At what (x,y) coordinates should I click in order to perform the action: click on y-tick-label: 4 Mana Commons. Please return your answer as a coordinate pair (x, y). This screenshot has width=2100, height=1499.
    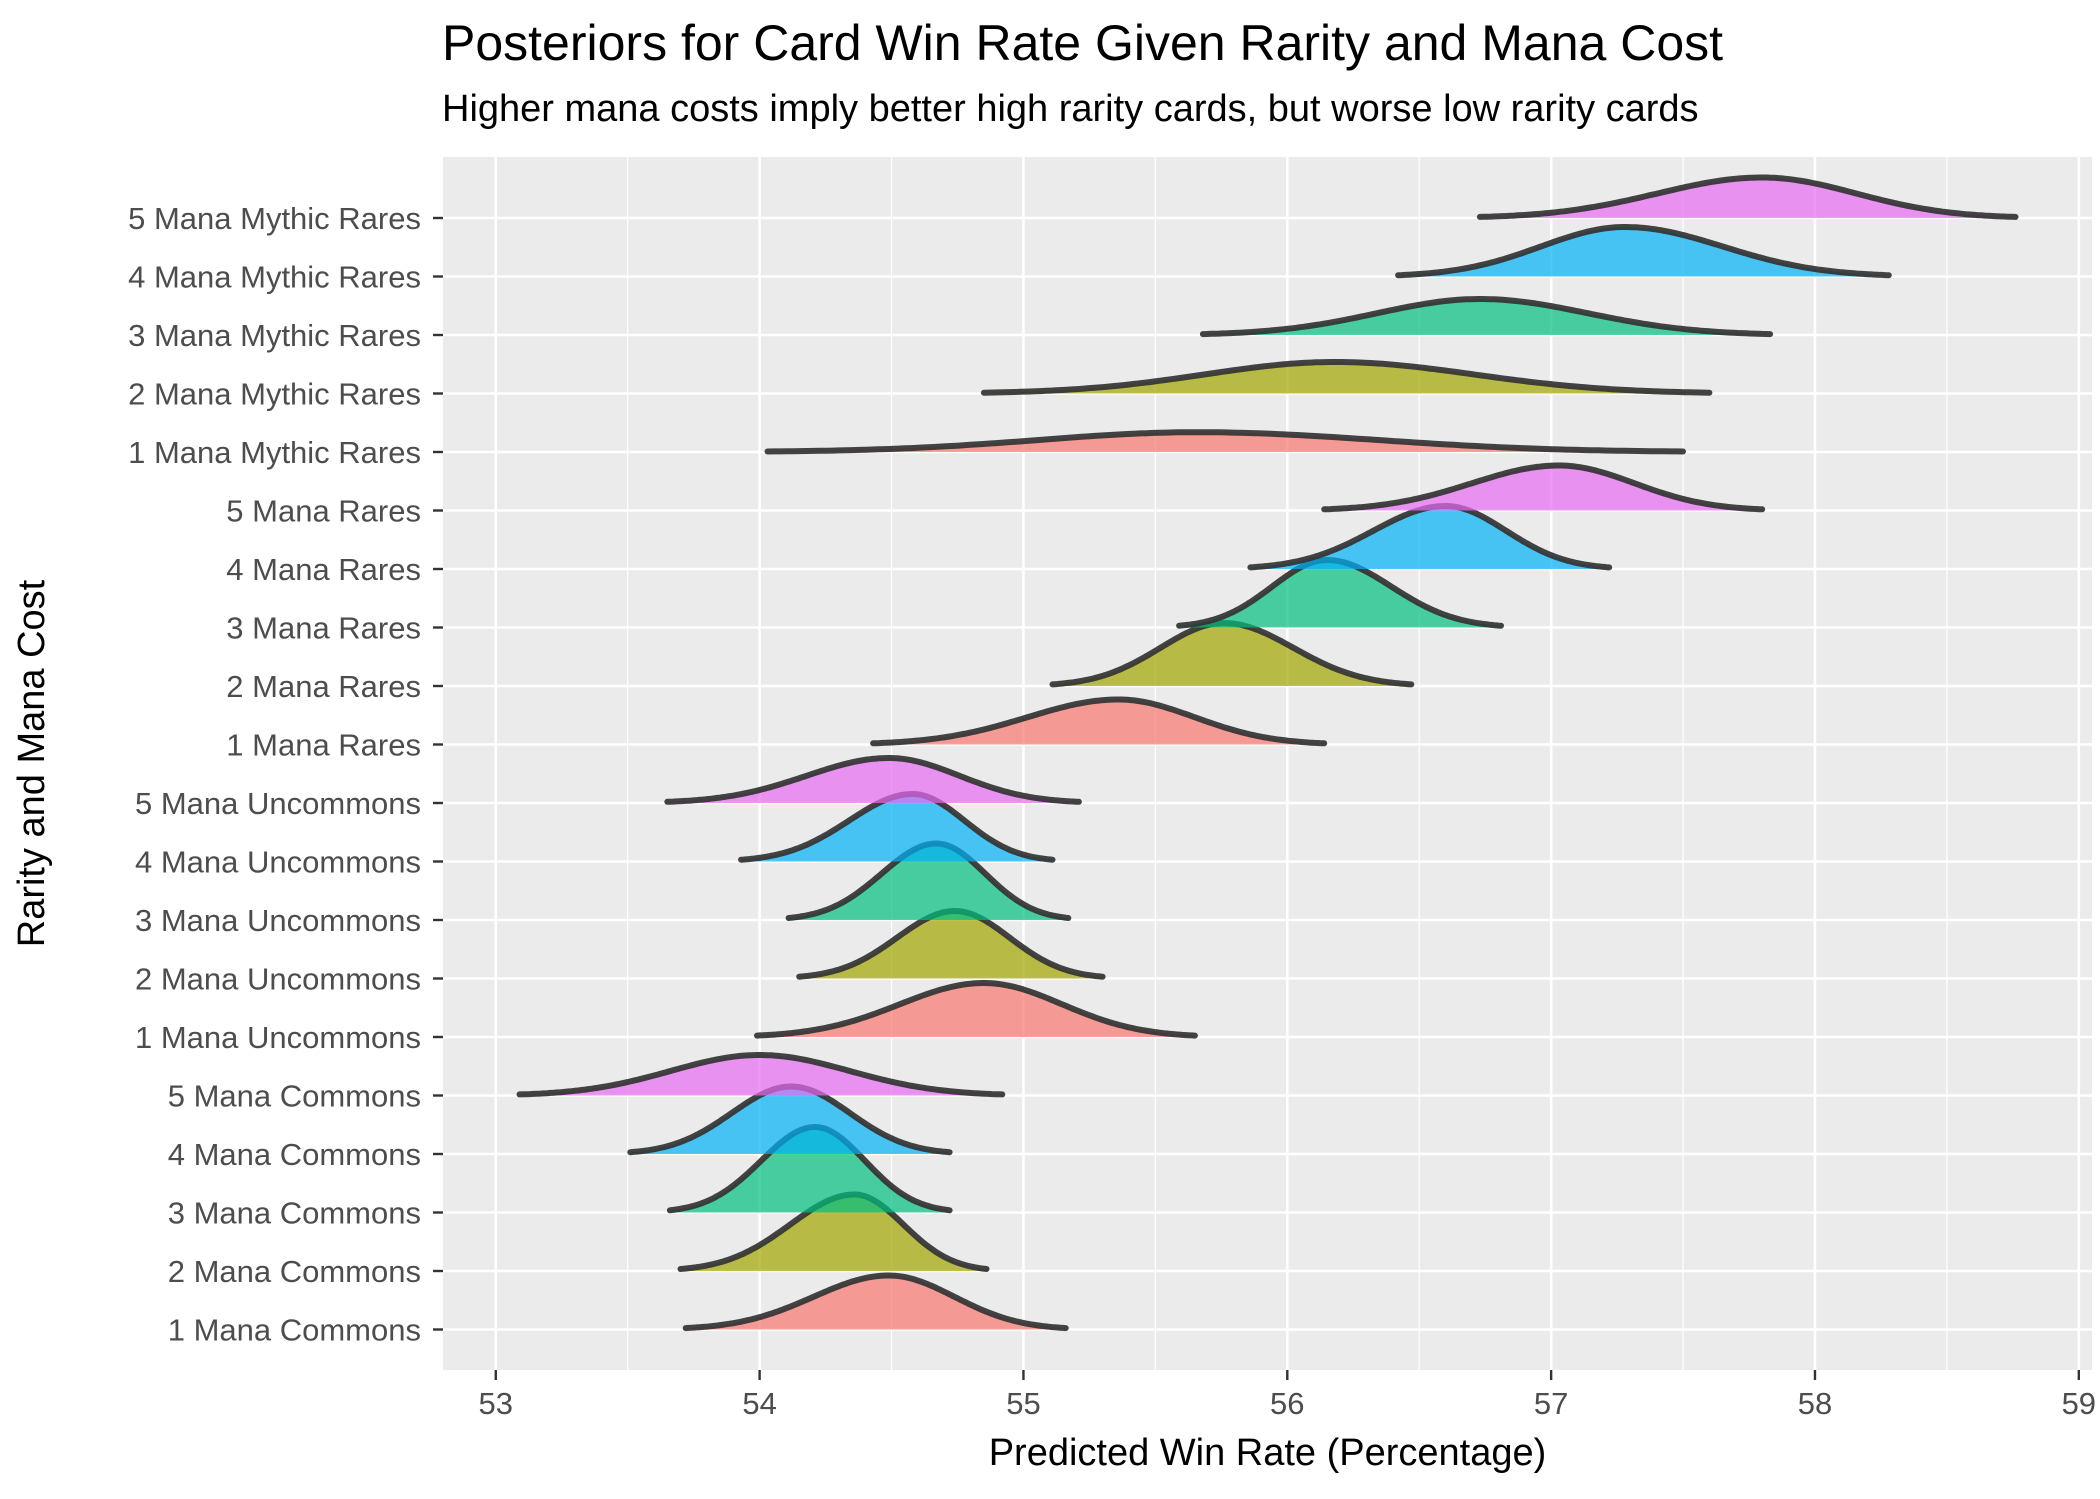
    Looking at the image, I should click on (294, 1154).